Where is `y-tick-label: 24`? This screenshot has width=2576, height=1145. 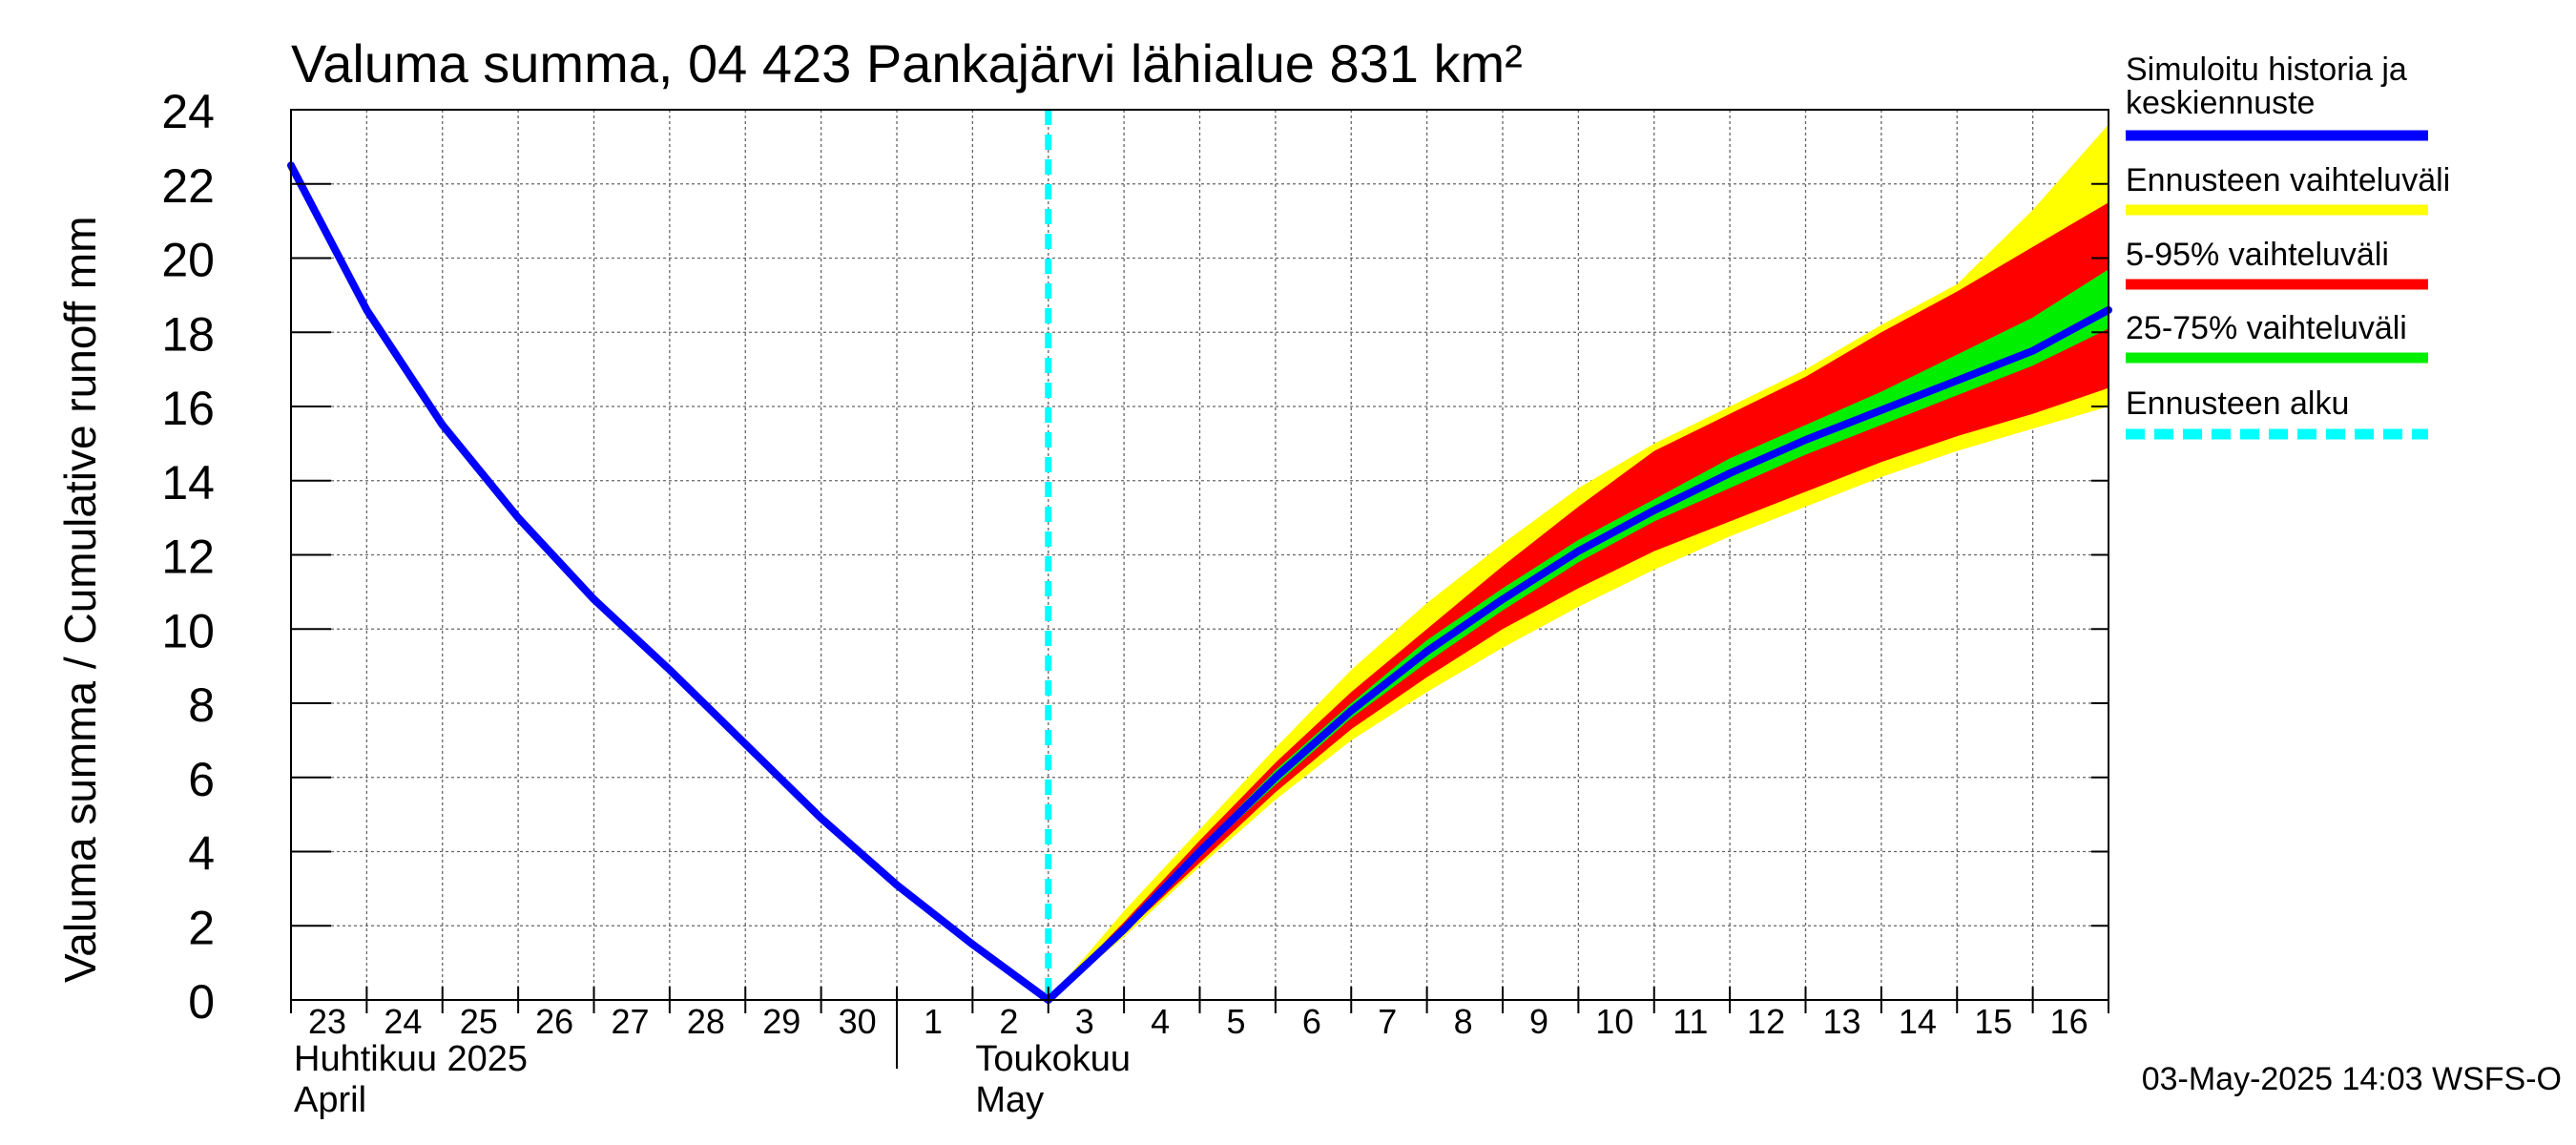 y-tick-label: 24 is located at coordinates (188, 112).